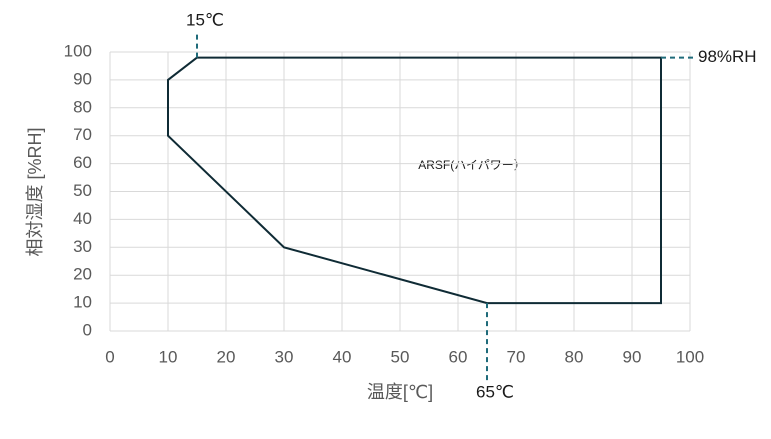  I want to click on y-tick-label: 100, so click(78, 50).